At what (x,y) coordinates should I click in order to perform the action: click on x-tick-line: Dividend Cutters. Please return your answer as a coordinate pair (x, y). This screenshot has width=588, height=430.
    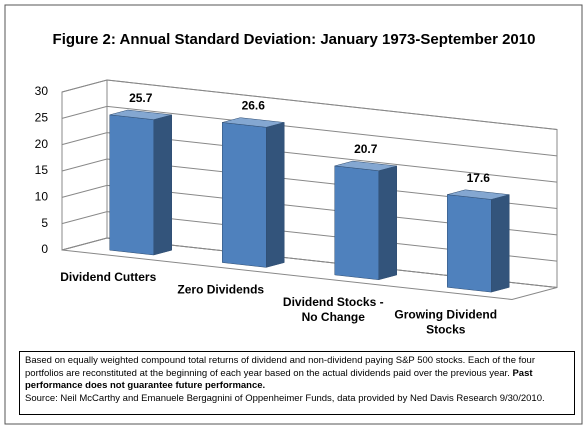
    Looking at the image, I should click on (108, 277).